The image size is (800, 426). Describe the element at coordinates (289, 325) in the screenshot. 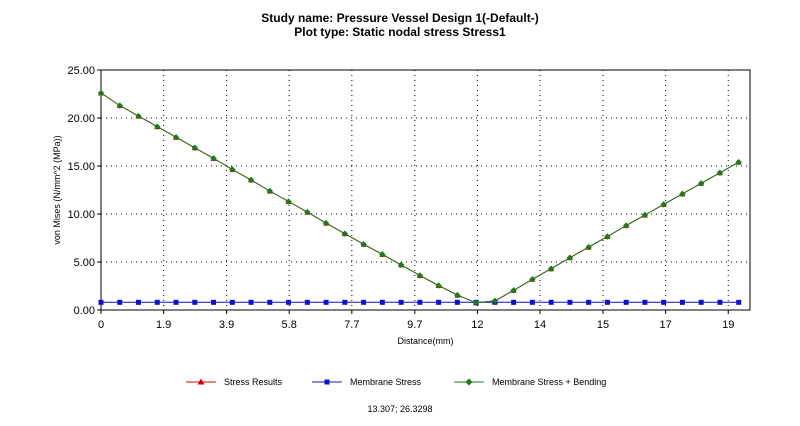

I see `x-tick-label: 5.8` at that location.